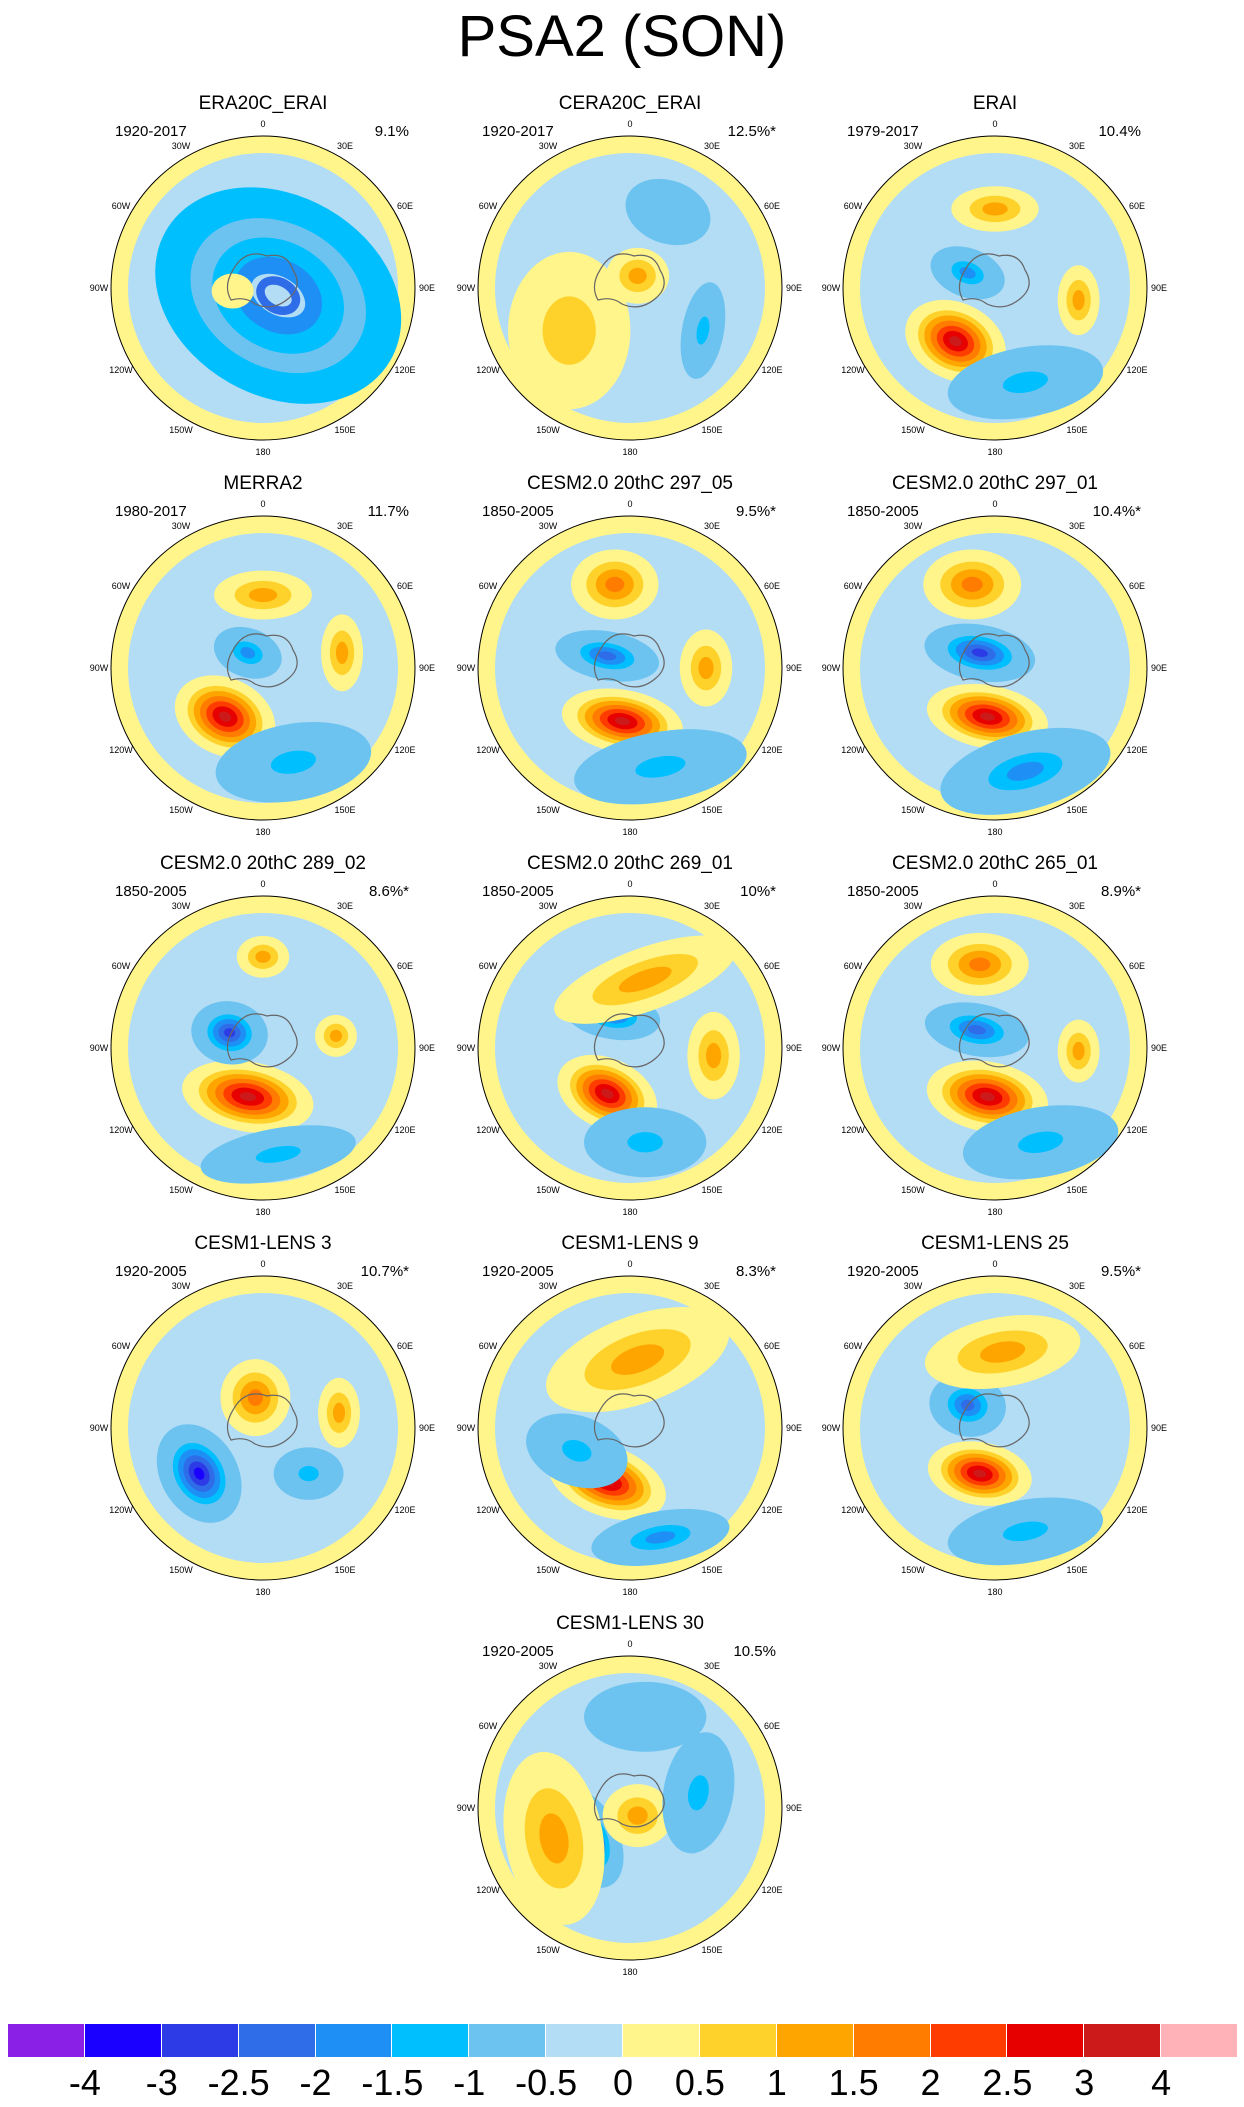 The height and width of the screenshot is (2107, 1244). What do you see at coordinates (1116, 511) in the screenshot?
I see `panel-variance-percent: 10.4%*` at bounding box center [1116, 511].